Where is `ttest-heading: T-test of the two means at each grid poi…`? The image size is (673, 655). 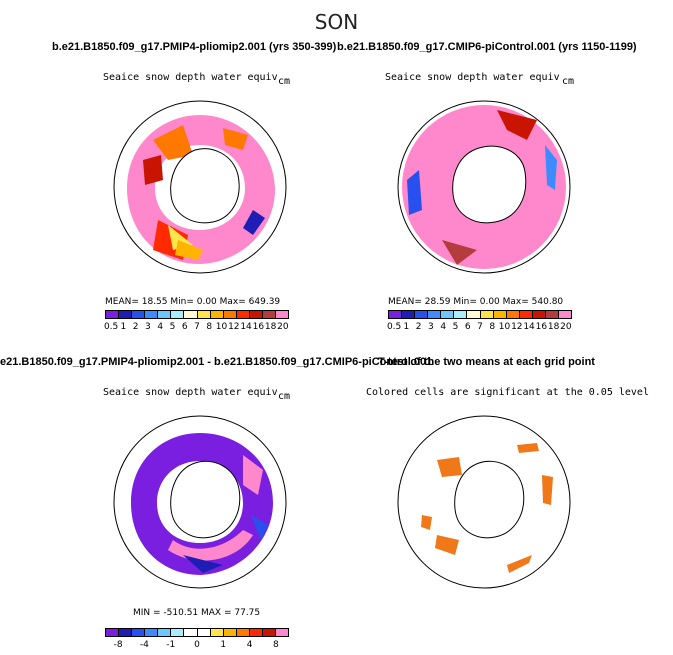 ttest-heading: T-test of the two means at each grid poi… is located at coordinates (486, 362).